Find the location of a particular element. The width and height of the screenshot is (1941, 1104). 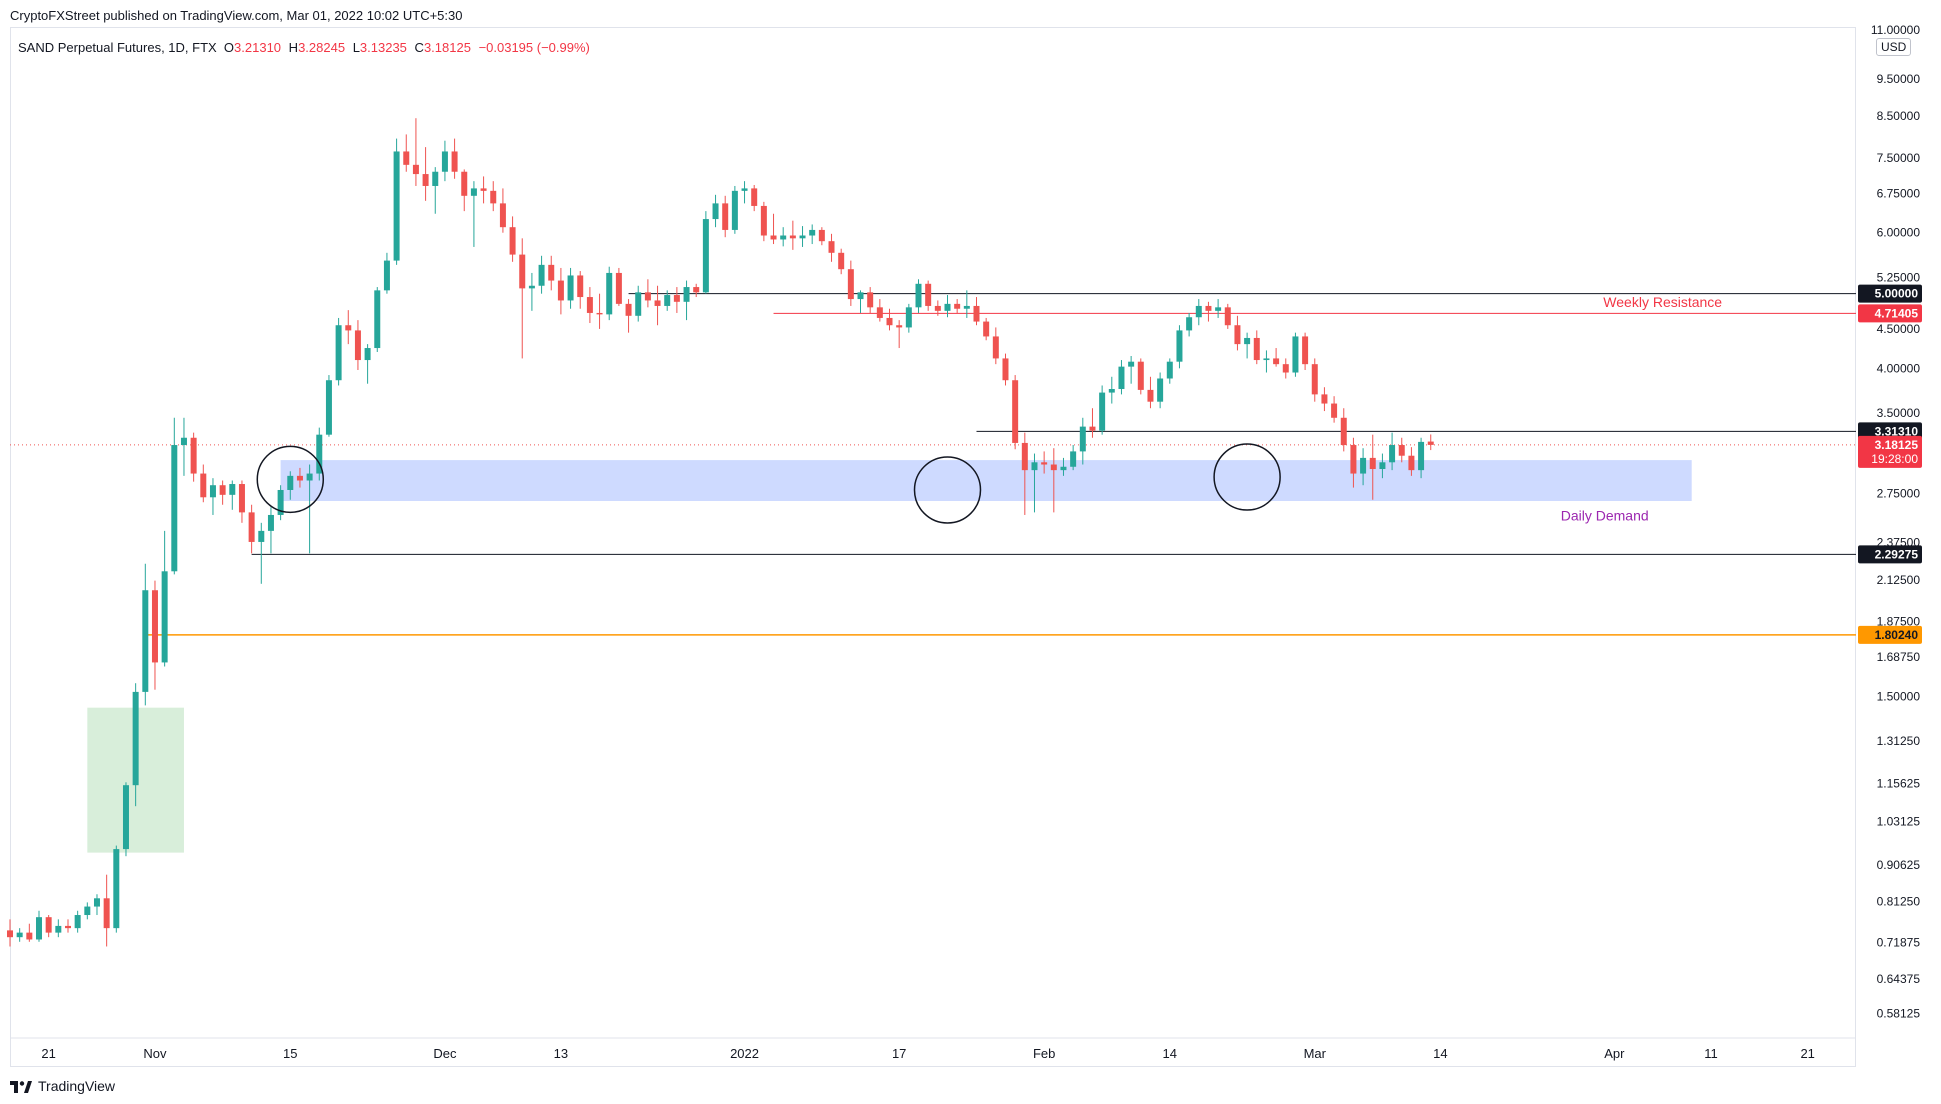

y-tick-label: 7.50000 is located at coordinates (1899, 158).